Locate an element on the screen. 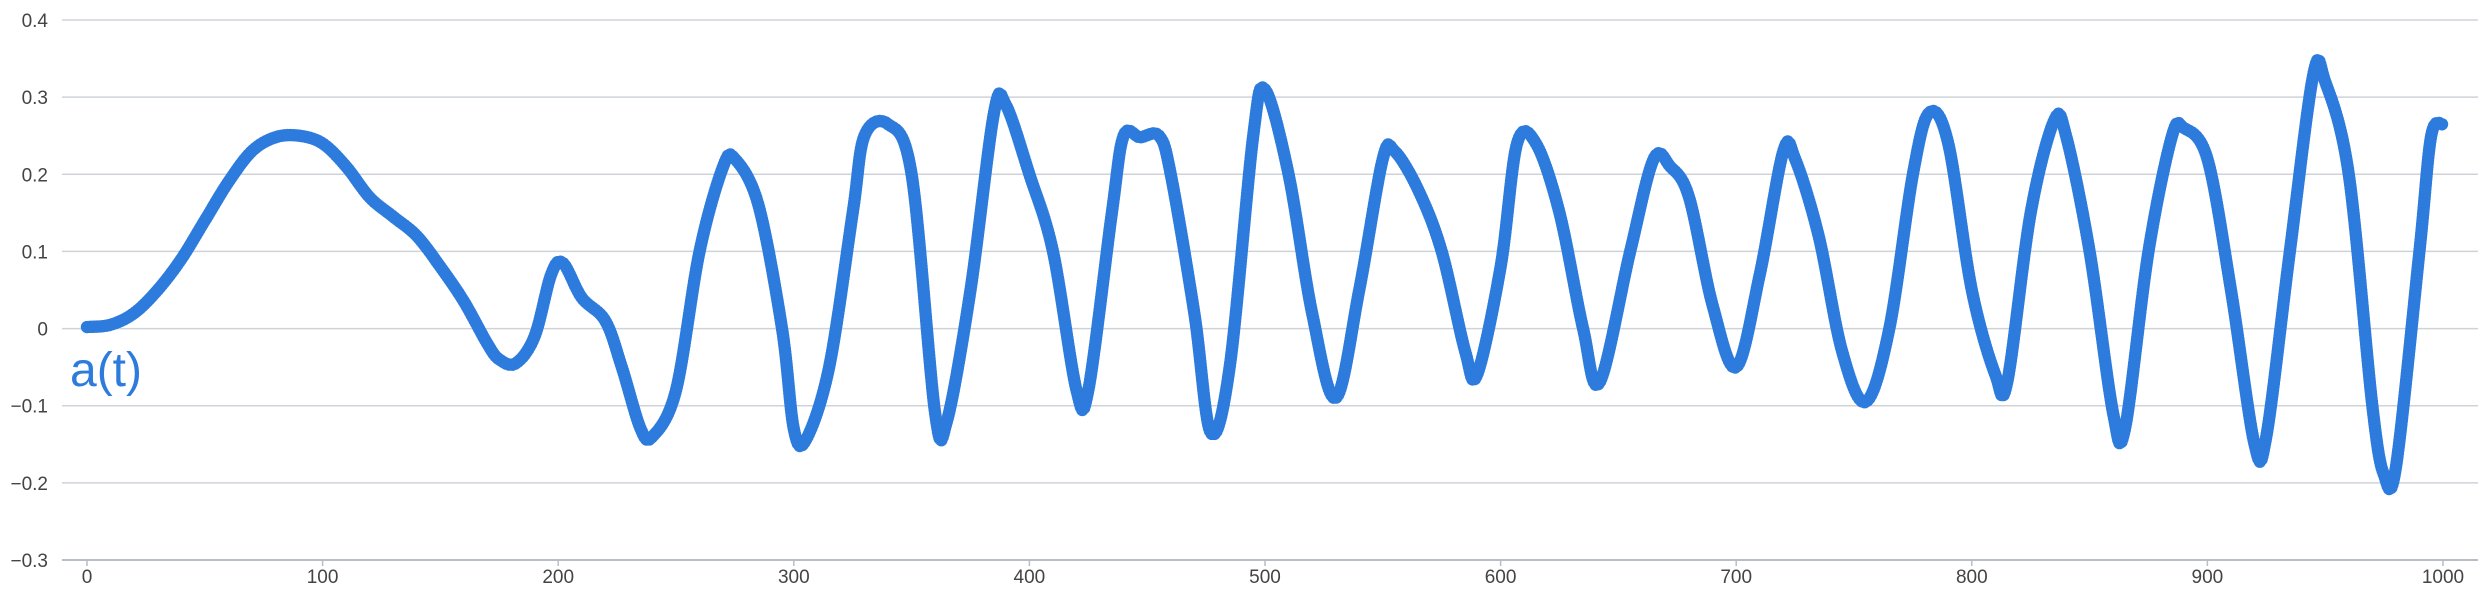 The width and height of the screenshot is (2488, 601). x-tick-label: 300 is located at coordinates (794, 577).